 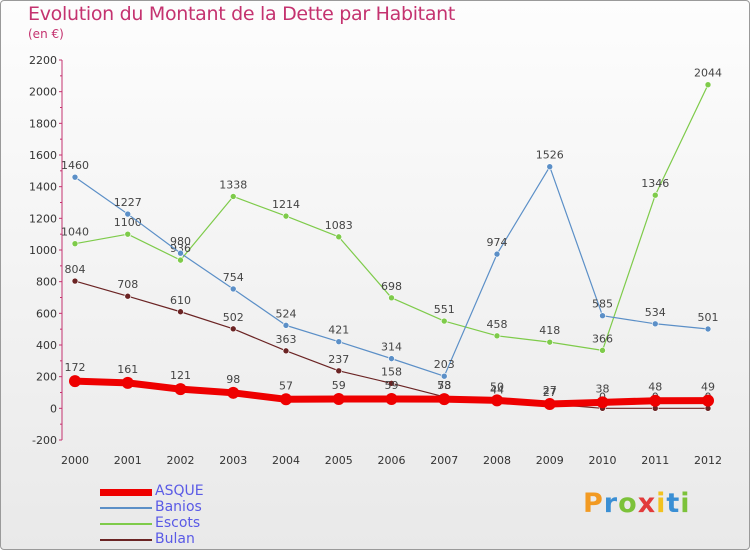 I want to click on data-label-banios: 974, so click(x=497, y=242).